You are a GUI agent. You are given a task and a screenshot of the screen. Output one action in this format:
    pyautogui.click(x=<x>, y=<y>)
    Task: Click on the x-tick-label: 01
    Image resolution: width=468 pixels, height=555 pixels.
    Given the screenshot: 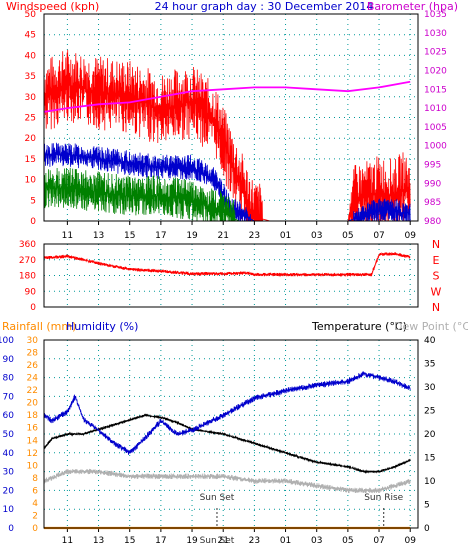 What is the action you would take?
    pyautogui.click(x=285, y=236)
    